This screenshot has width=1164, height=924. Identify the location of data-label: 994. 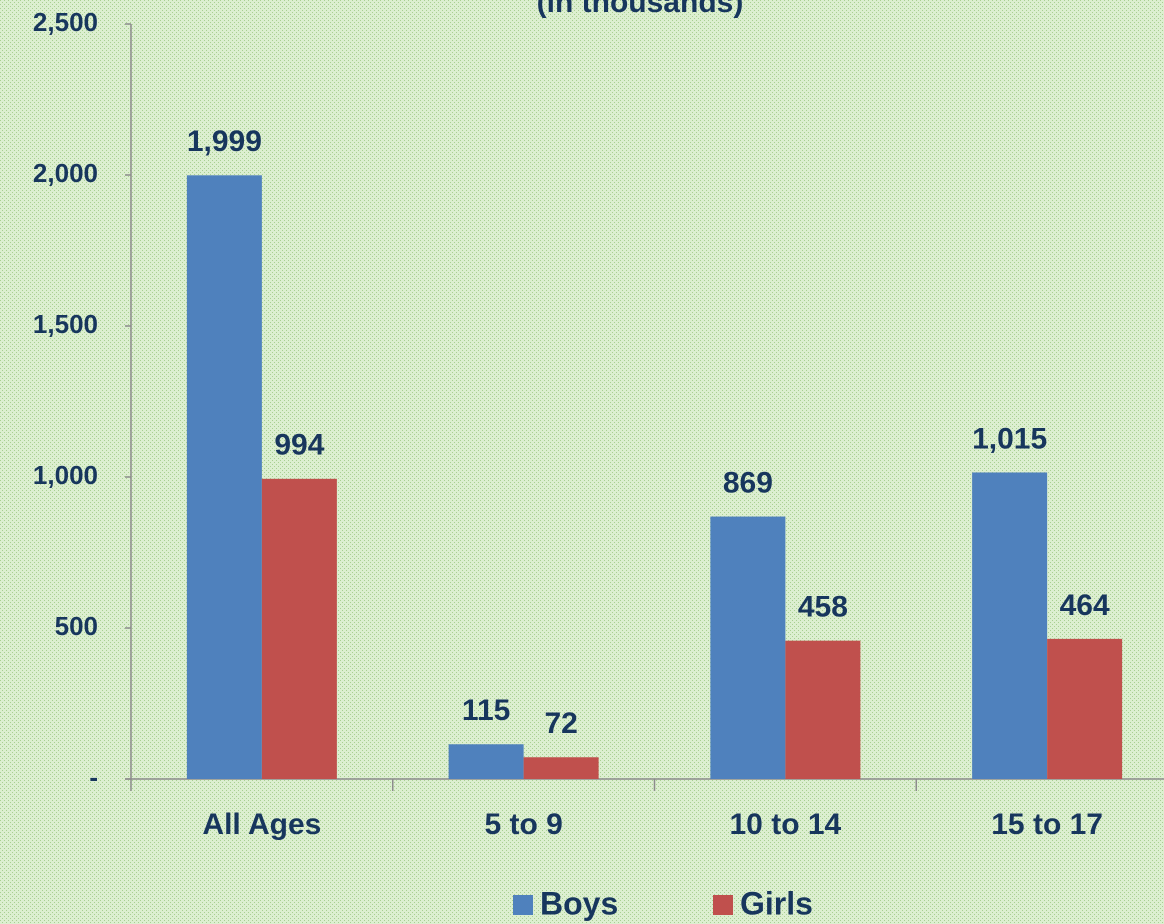
(299, 445).